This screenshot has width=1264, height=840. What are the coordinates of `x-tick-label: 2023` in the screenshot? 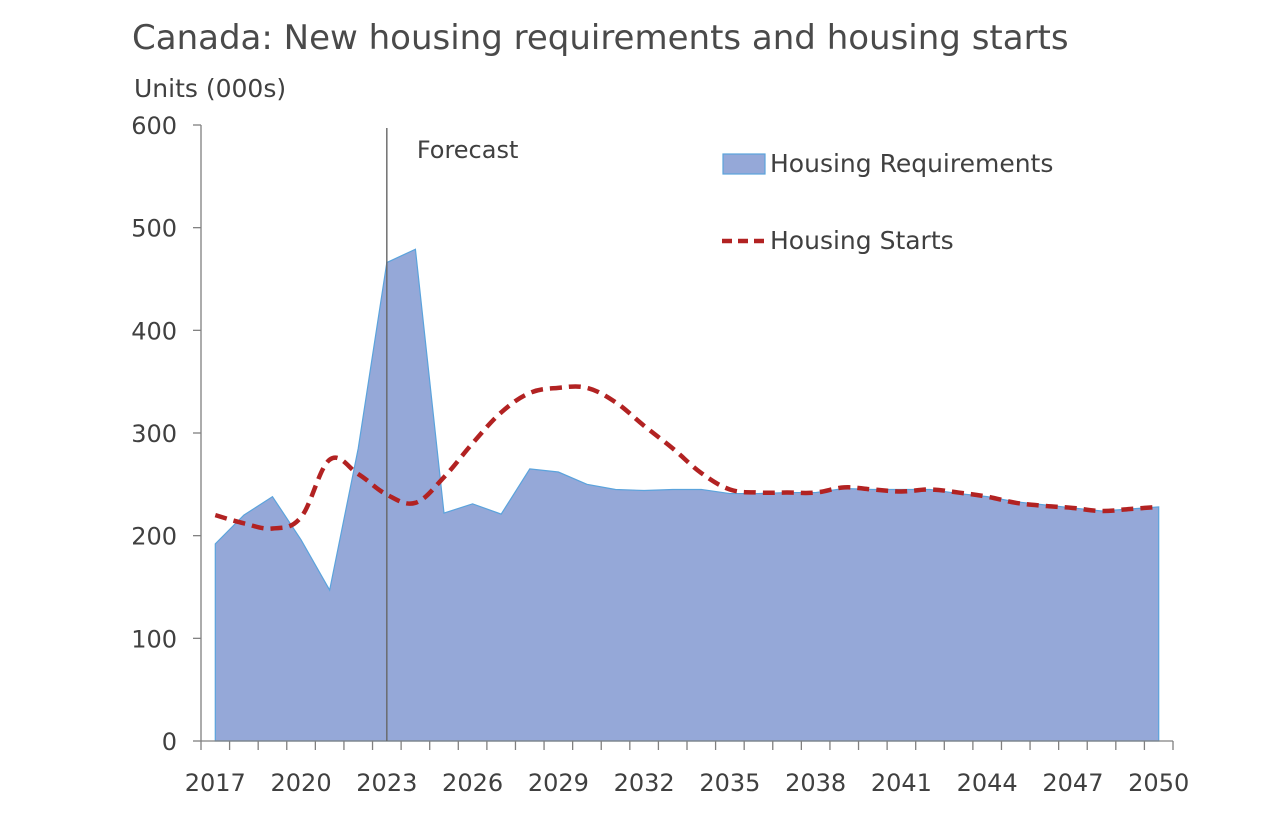 It's located at (386, 783).